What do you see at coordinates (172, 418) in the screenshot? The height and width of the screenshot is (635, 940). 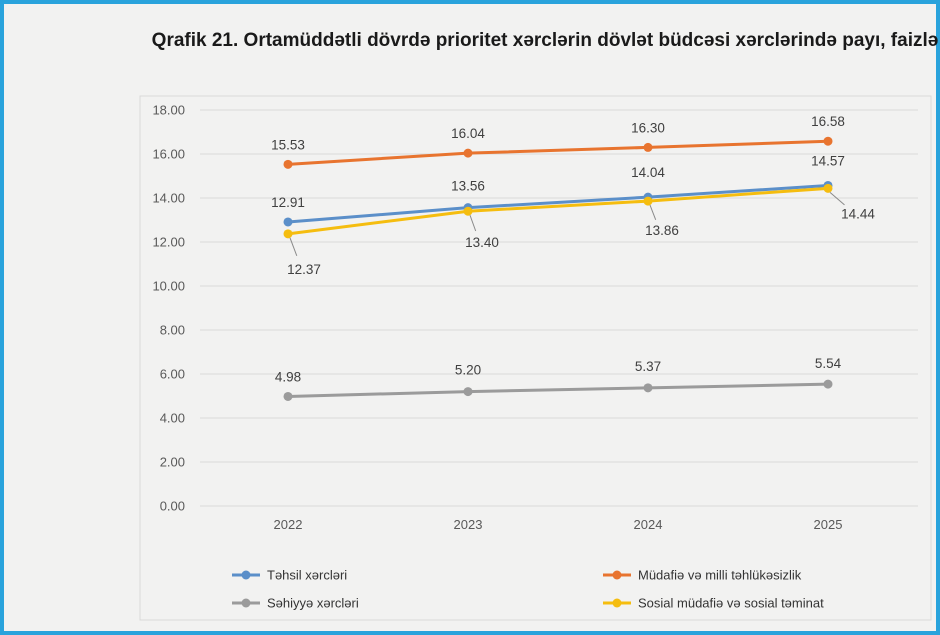 I see `y-tick-label: 4.00` at bounding box center [172, 418].